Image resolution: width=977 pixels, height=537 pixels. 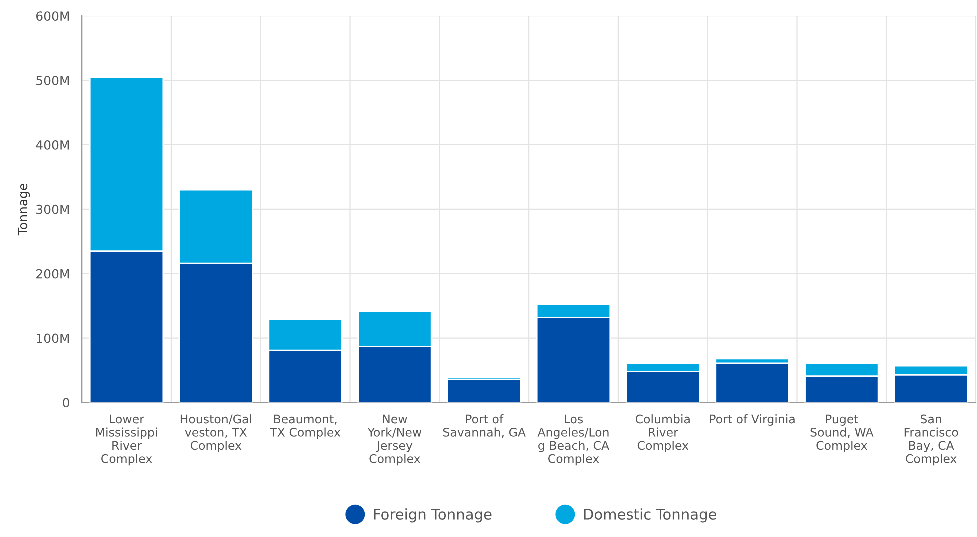 What do you see at coordinates (574, 440) in the screenshot?
I see `x-tick-label: Los Angeles/Lon g Beach, CA Complex` at bounding box center [574, 440].